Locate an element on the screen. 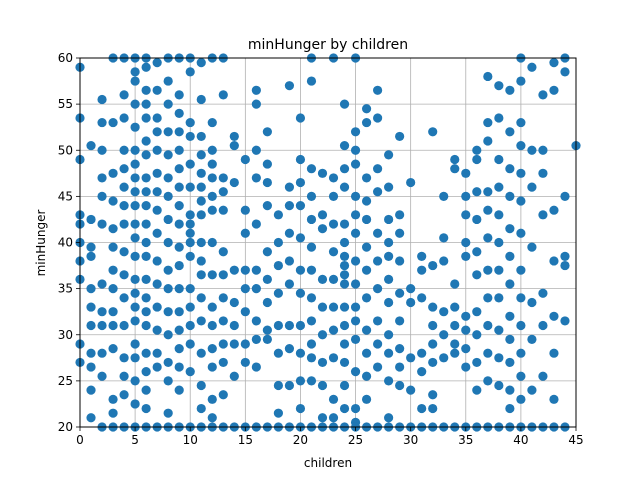 This screenshot has height=480, width=640. x-tick-label: 20 is located at coordinates (300, 440).